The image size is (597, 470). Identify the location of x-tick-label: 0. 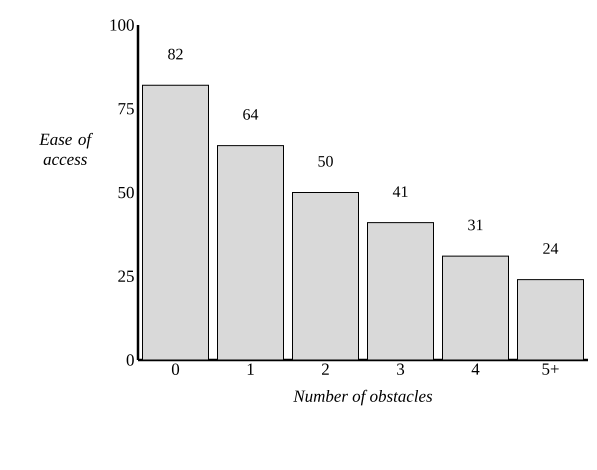
(176, 369).